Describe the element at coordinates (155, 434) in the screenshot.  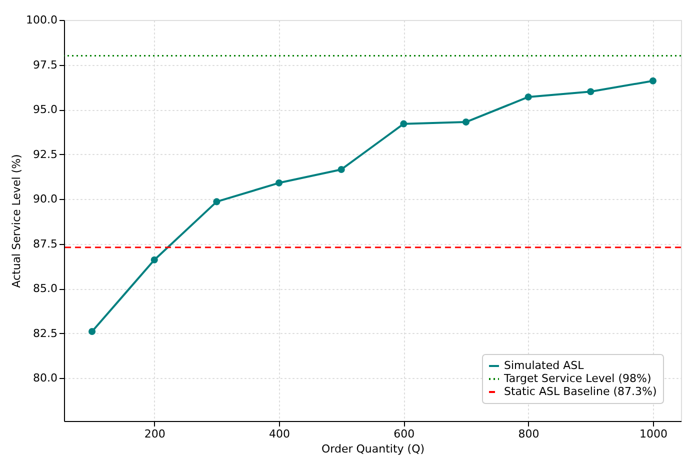
I see `x-tick-label: 200` at that location.